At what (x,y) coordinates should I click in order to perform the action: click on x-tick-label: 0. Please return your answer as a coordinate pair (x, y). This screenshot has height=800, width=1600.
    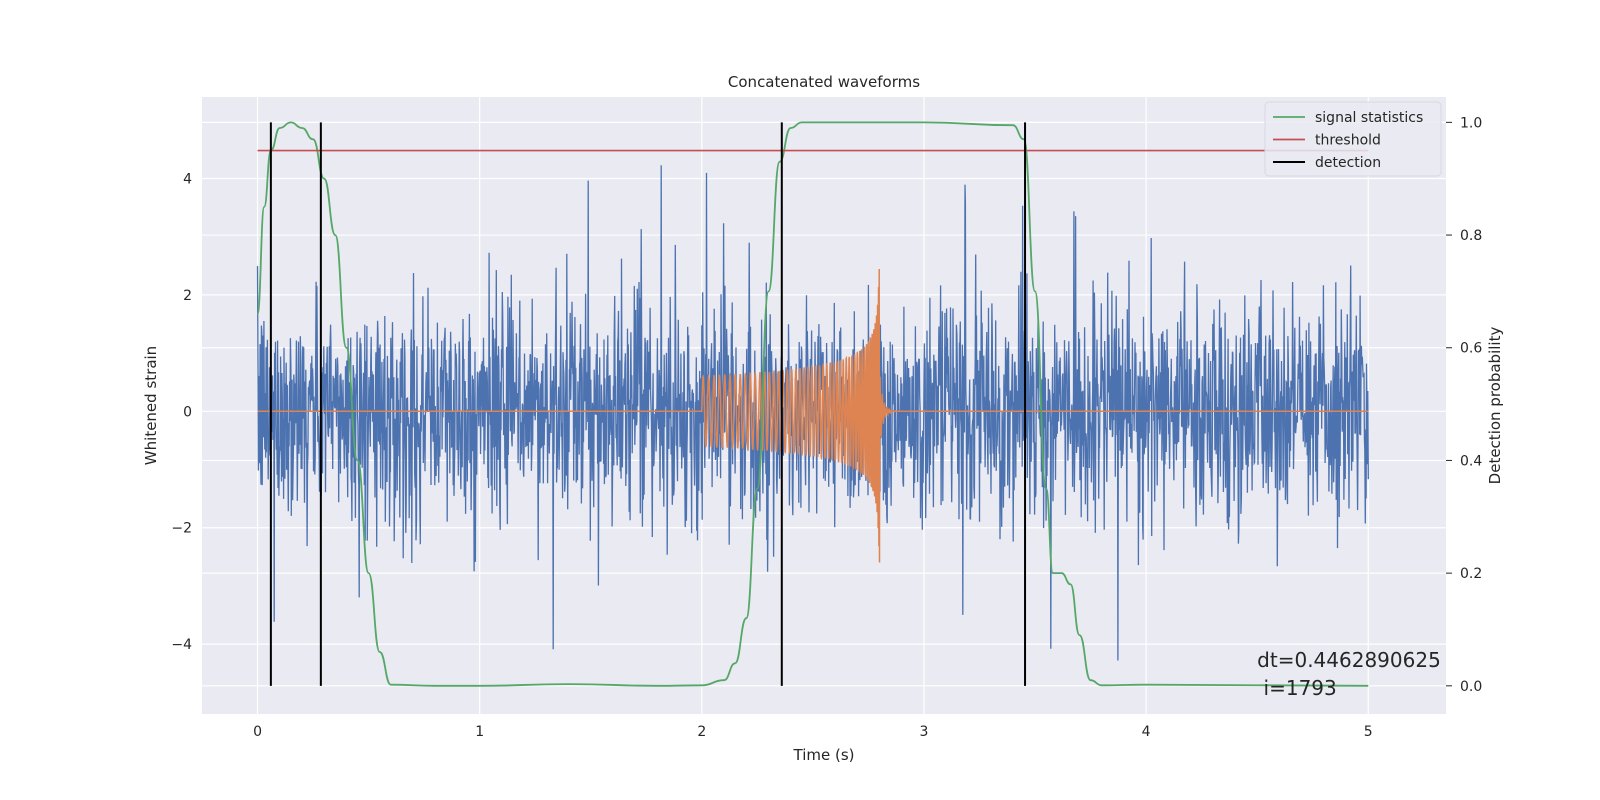
    Looking at the image, I should click on (257, 732).